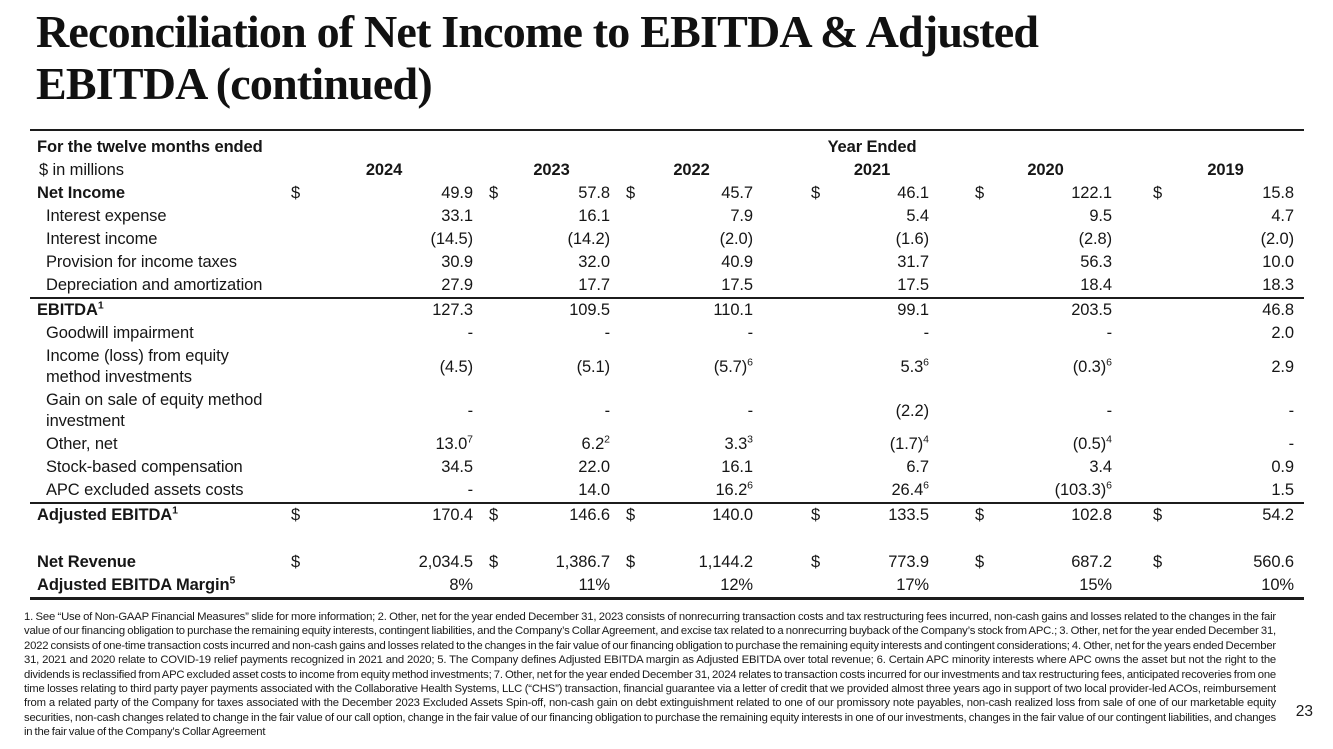 The height and width of the screenshot is (749, 1333). Describe the element at coordinates (872, 147) in the screenshot. I see `year-ended-label: Year Ended` at that location.